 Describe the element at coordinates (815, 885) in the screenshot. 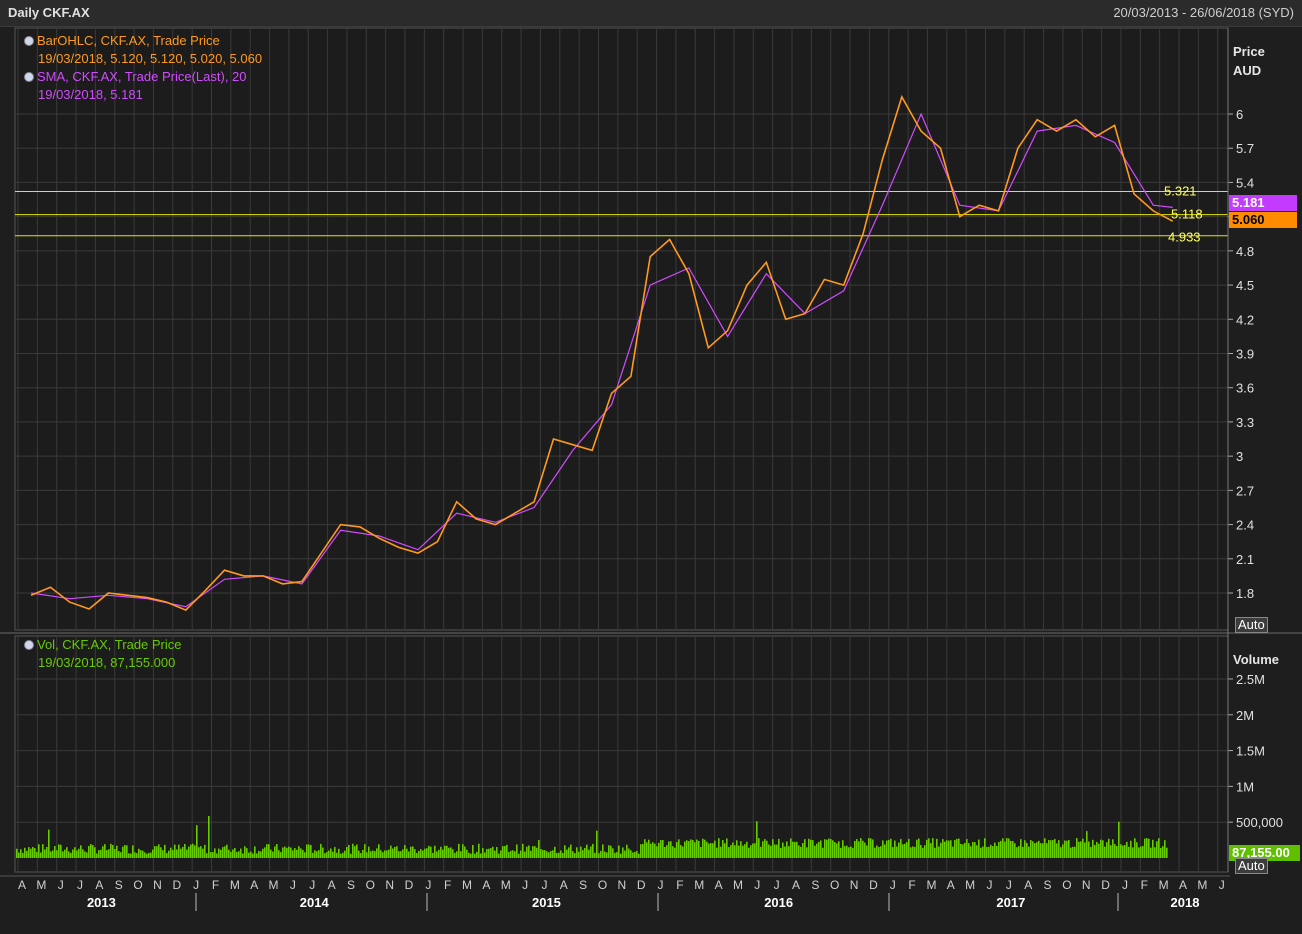

I see `month-tick-label: S` at that location.